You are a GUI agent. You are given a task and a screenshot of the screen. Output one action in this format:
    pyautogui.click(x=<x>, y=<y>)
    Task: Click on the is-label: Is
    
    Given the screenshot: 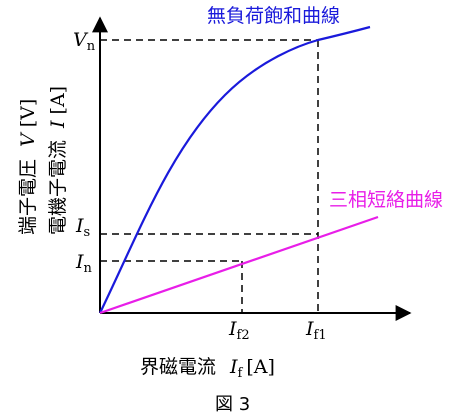 What is the action you would take?
    pyautogui.click(x=82, y=227)
    